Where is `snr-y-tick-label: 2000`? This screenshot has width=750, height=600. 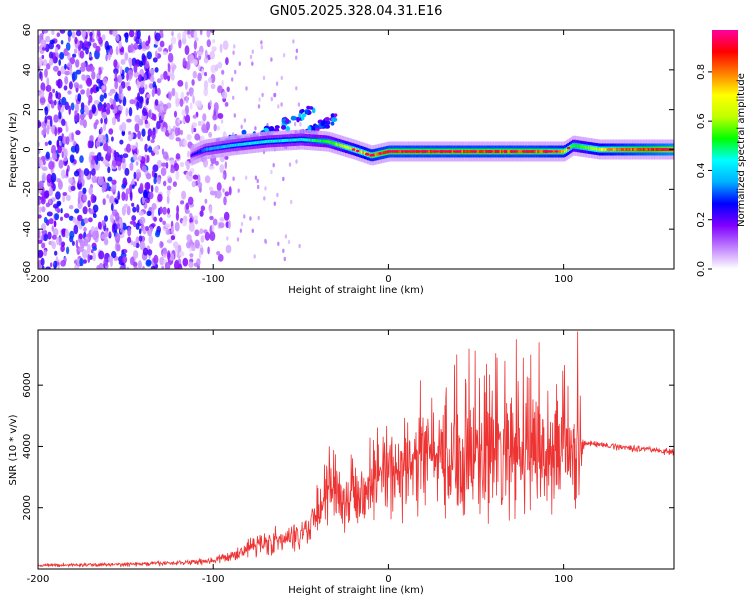
snr-y-tick-label: 2000 is located at coordinates (27, 507).